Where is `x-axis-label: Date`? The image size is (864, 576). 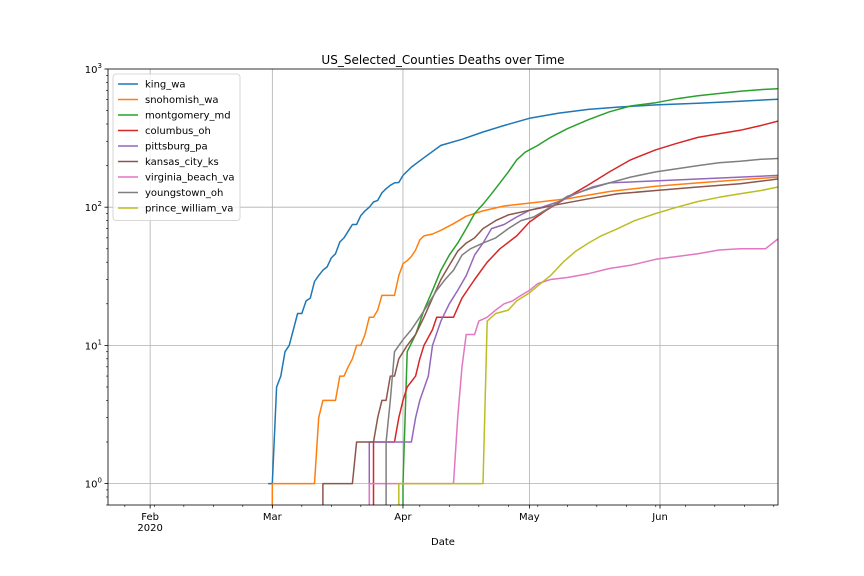
x-axis-label: Date is located at coordinates (443, 542).